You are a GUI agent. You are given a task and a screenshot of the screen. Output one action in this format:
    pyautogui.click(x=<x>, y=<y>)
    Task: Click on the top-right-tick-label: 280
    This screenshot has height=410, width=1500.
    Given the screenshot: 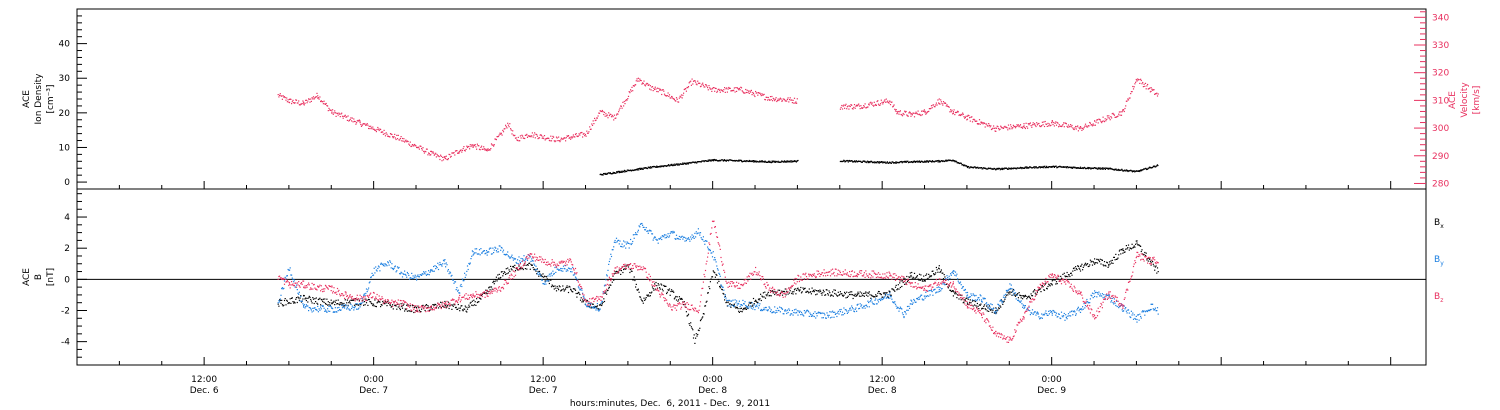 What is the action you would take?
    pyautogui.click(x=1440, y=184)
    